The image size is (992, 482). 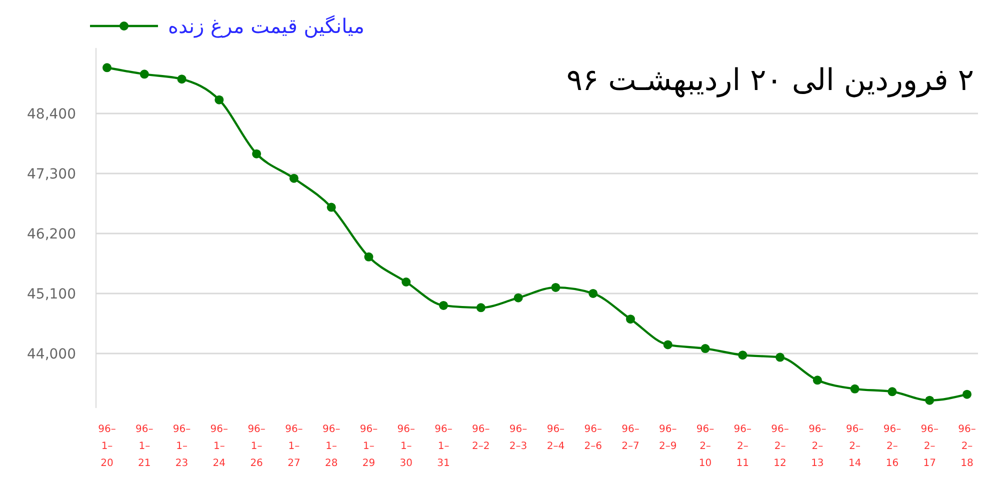 What do you see at coordinates (743, 446) in the screenshot?
I see `x-tick-label: 96–2–11` at bounding box center [743, 446].